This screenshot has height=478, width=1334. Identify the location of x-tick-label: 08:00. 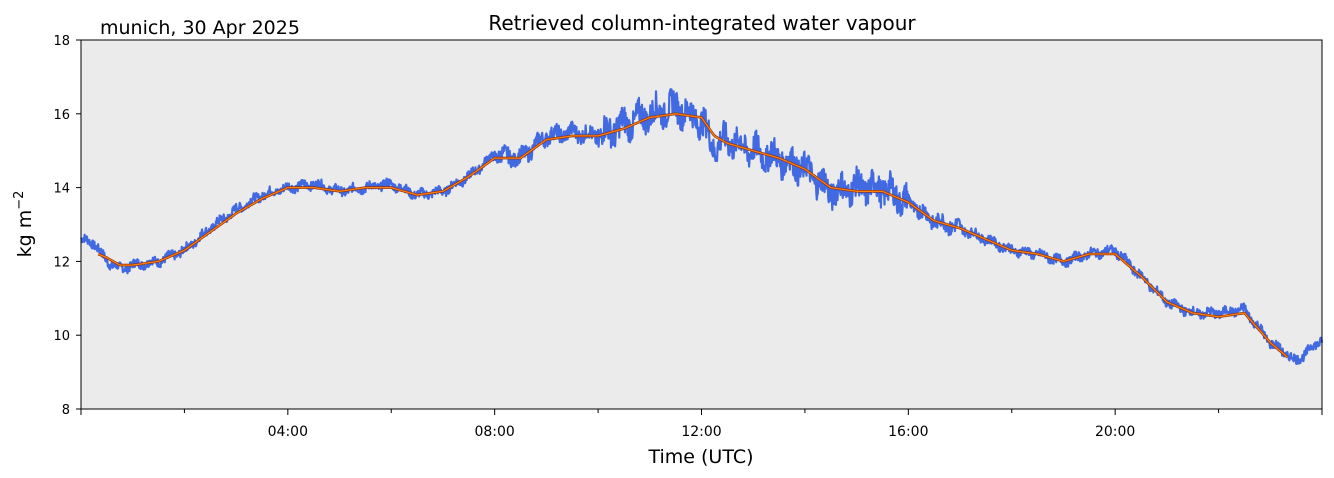
(494, 432).